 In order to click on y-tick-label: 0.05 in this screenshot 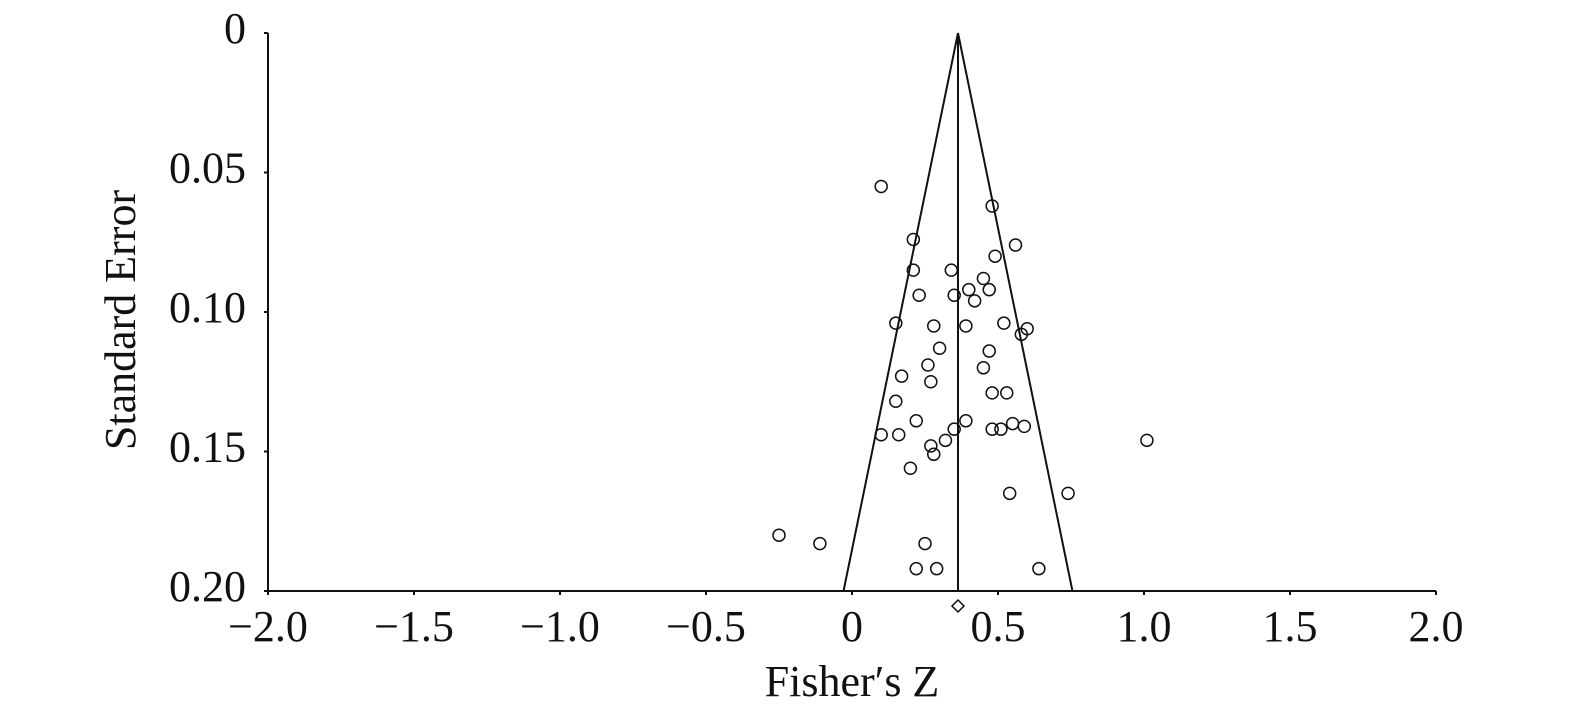, I will do `click(207, 168)`.